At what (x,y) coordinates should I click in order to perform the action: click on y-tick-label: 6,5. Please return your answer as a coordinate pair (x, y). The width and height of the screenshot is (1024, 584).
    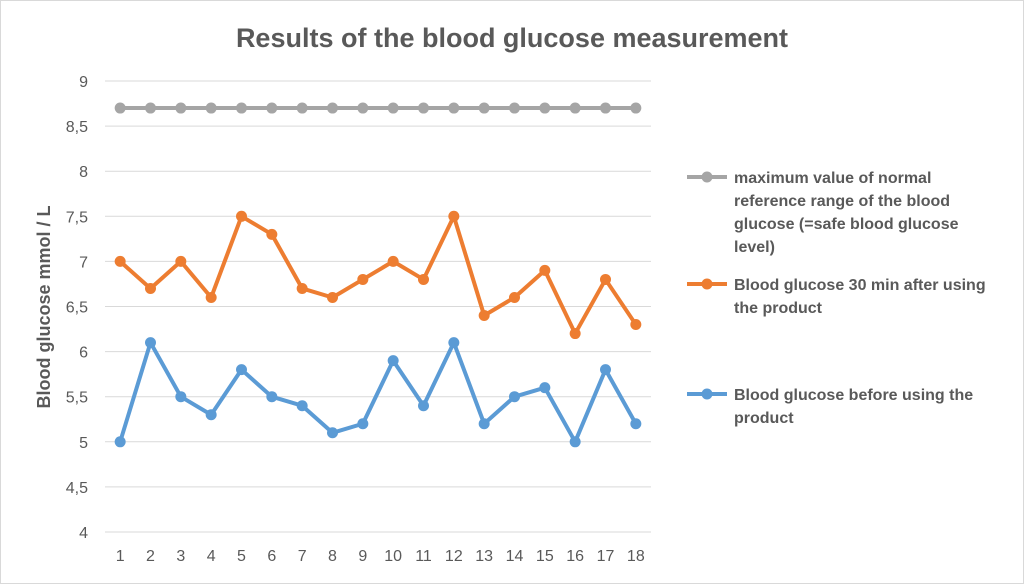
    Looking at the image, I should click on (77, 308).